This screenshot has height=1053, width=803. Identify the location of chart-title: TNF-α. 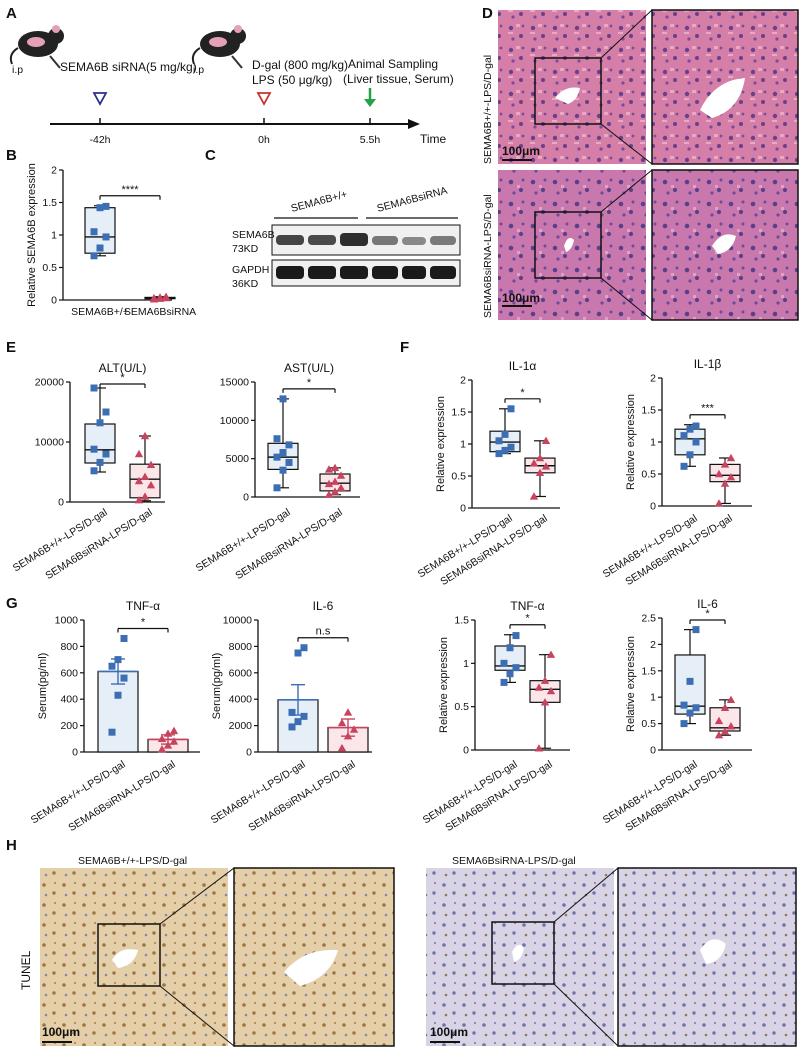
(527, 606).